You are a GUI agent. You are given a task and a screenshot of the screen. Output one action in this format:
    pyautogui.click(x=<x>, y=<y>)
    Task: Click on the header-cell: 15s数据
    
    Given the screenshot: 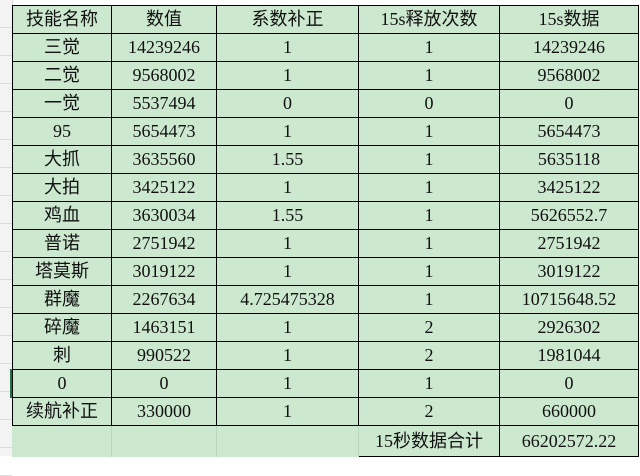 What is the action you would take?
    pyautogui.click(x=569, y=19)
    